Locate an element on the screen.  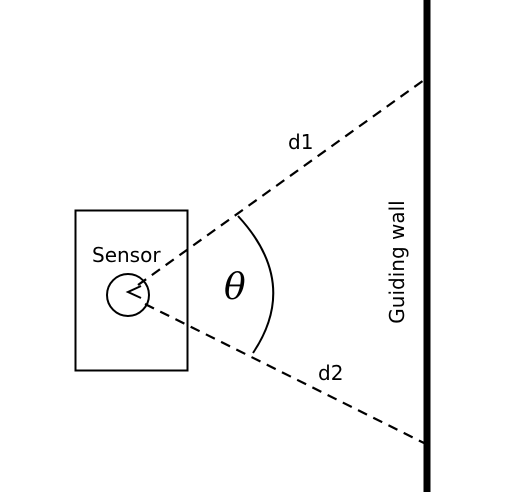
wall-label: Guiding wall is located at coordinates (397, 261).